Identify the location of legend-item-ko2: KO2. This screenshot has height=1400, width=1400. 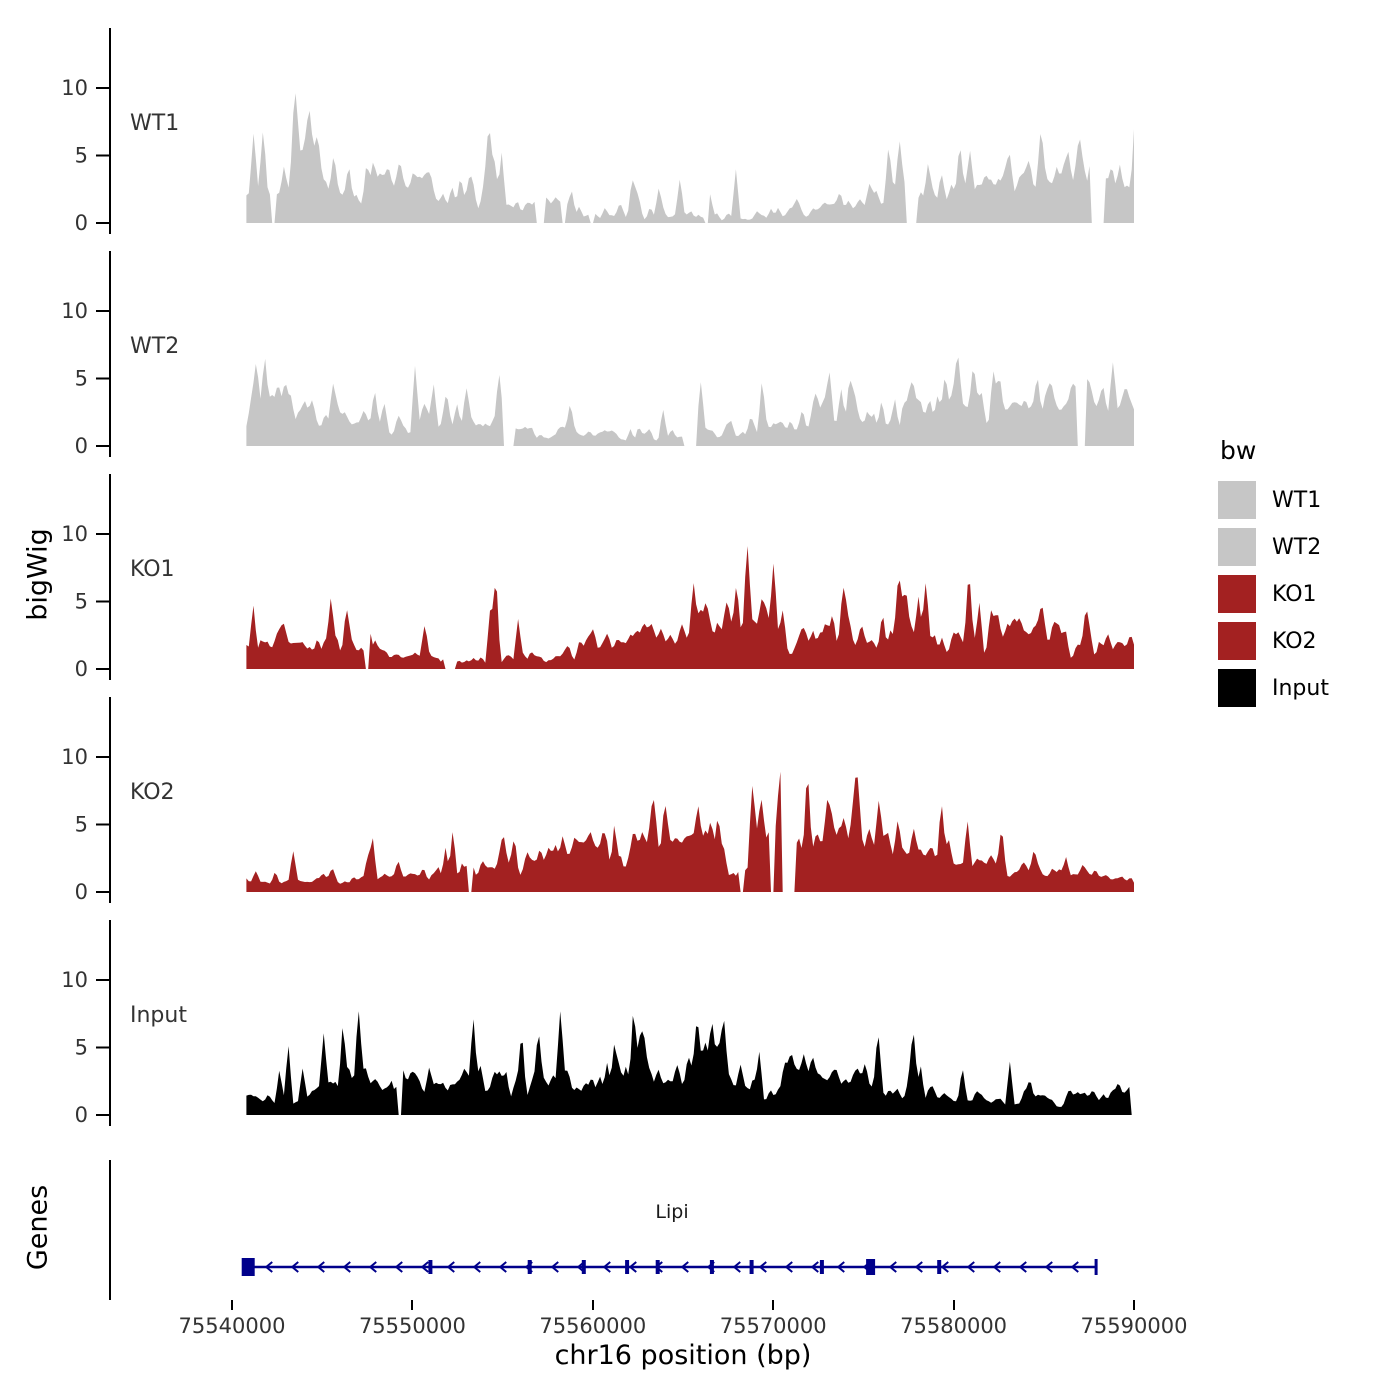
(1273, 641).